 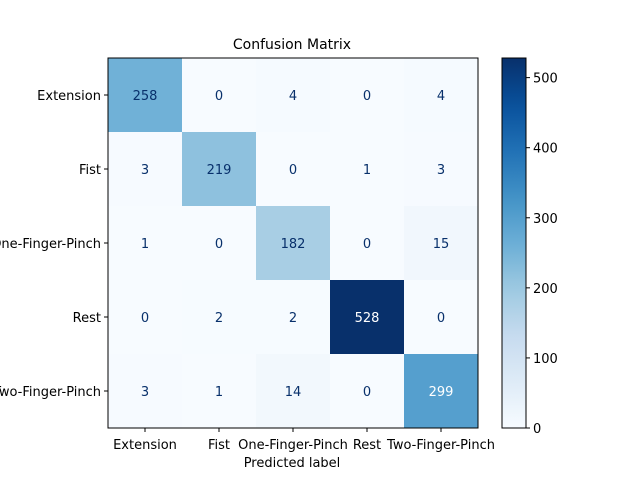 What do you see at coordinates (87, 318) in the screenshot?
I see `y-tick-label: Rest` at bounding box center [87, 318].